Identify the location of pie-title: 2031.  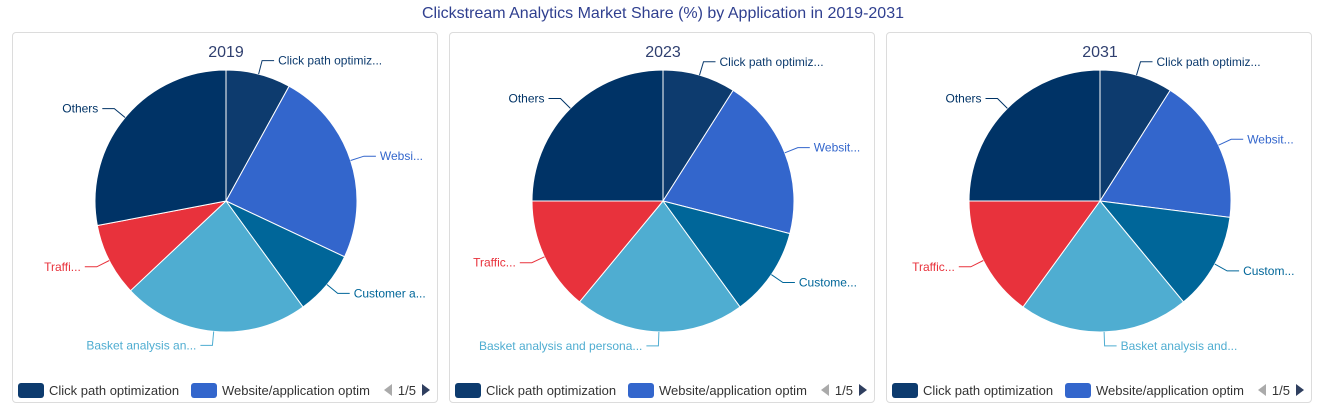
(1100, 52).